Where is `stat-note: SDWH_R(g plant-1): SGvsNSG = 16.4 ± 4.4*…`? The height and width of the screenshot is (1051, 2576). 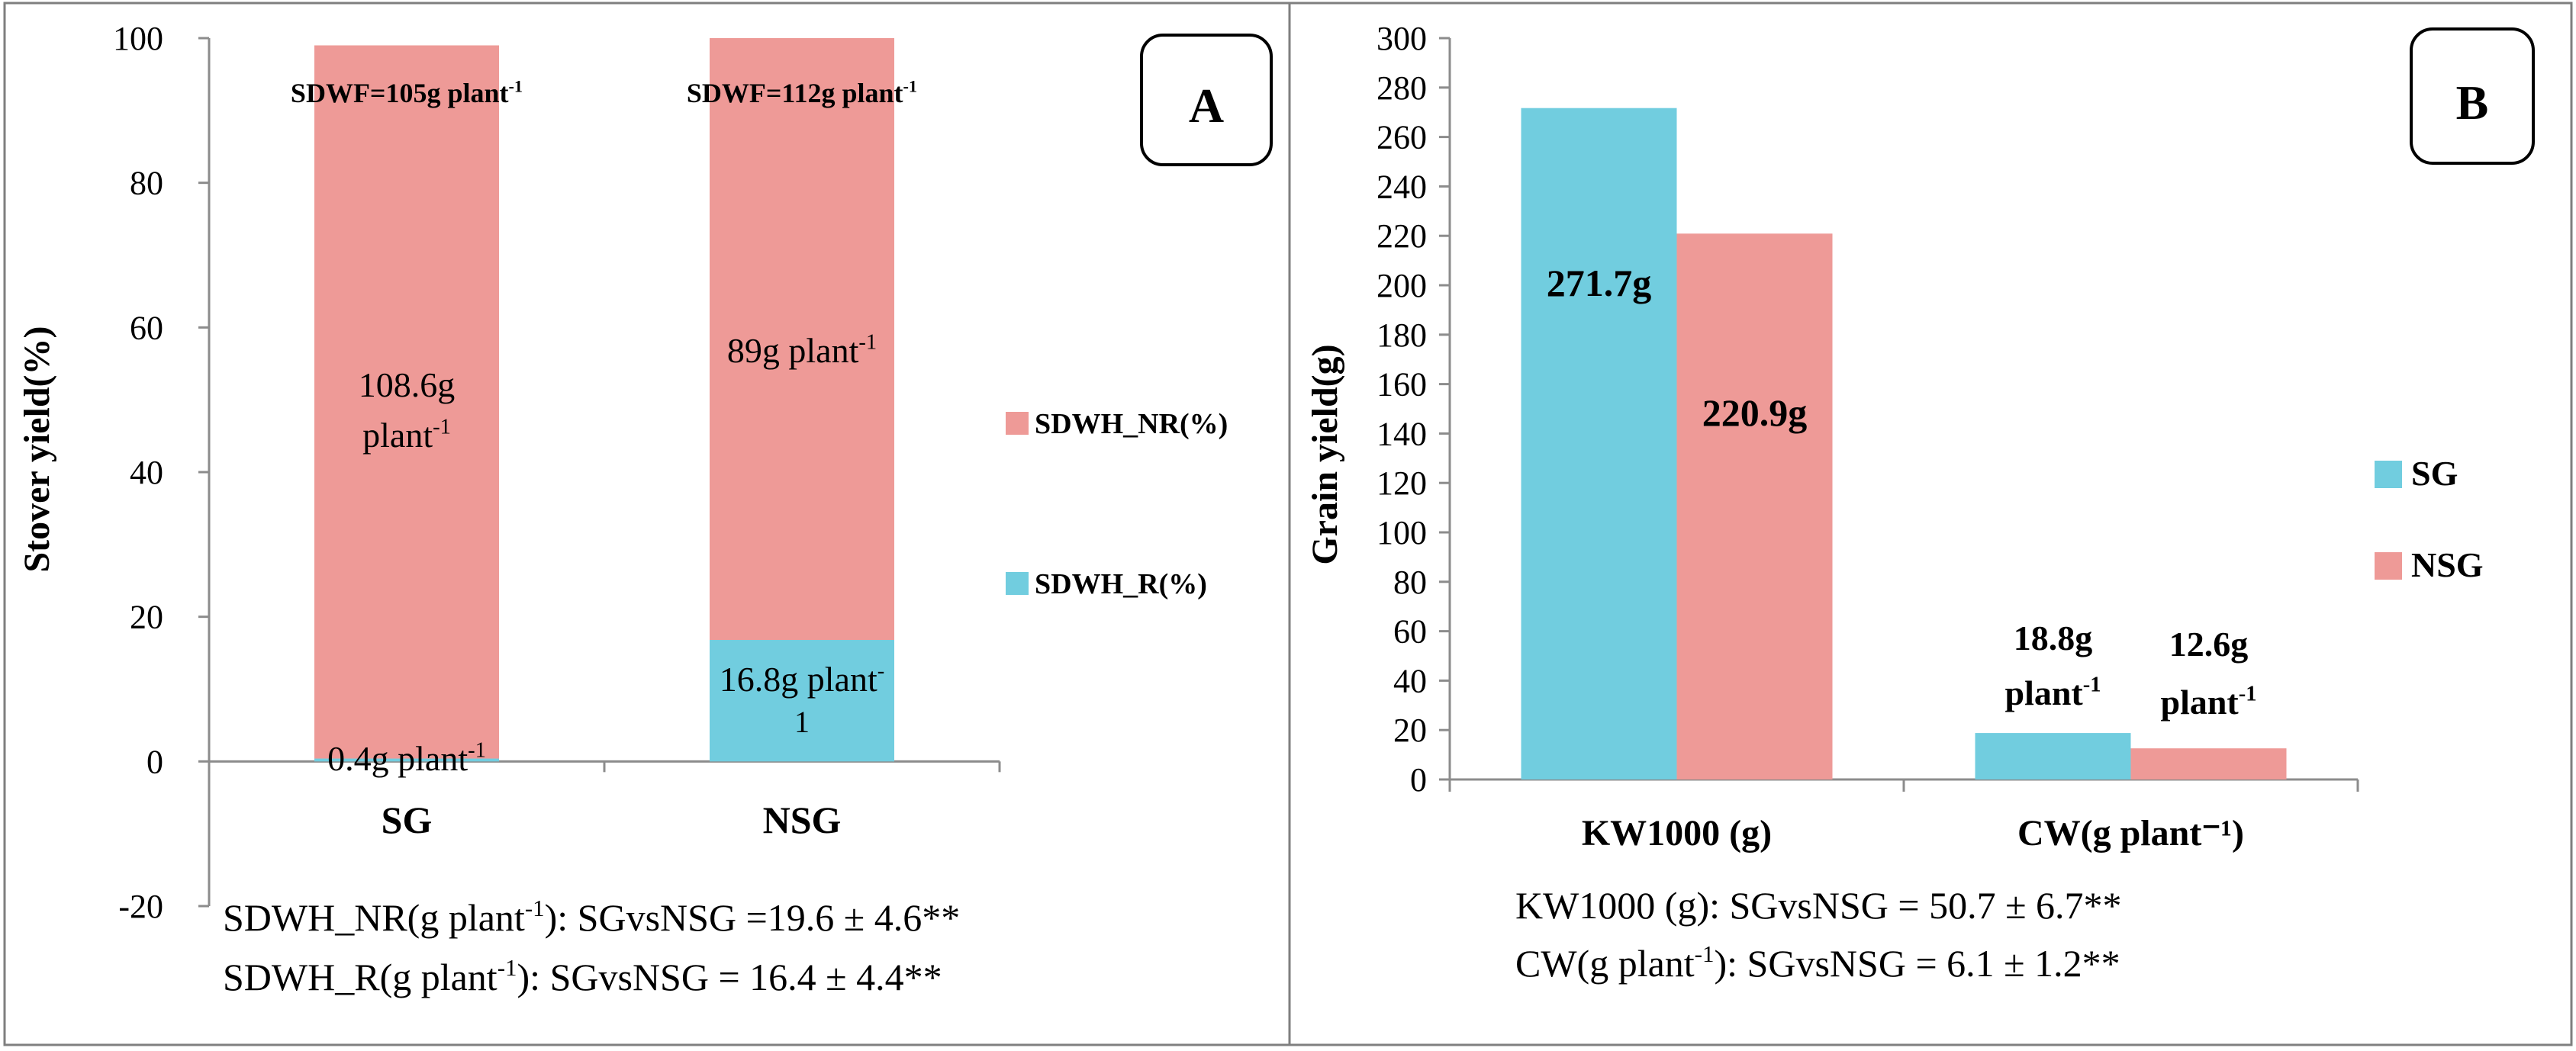
stat-note: SDWH_R(g plant-1): SGvsNSG = 16.4 ± 4.4*… is located at coordinates (582, 976).